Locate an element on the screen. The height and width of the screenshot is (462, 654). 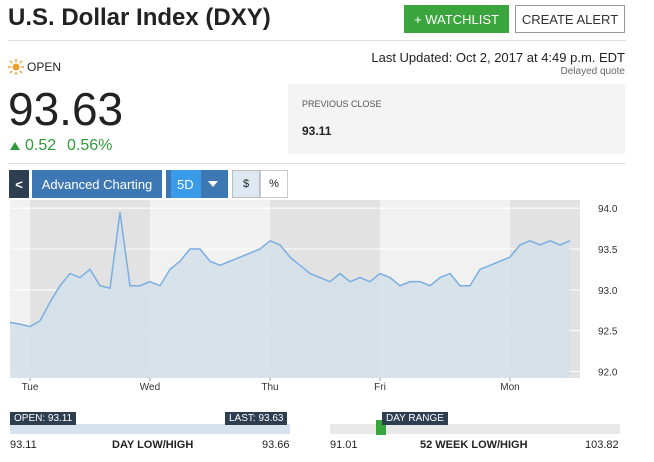
title: U.S. Dollar Index (DXY) is located at coordinates (139, 17).